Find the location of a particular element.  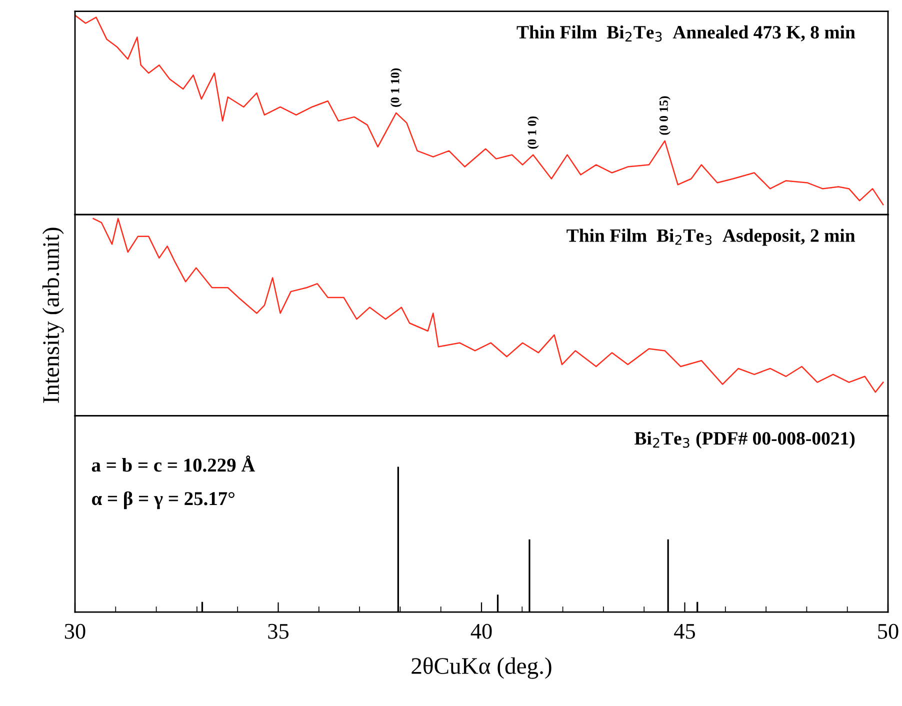

annotation: (0 0 15) is located at coordinates (664, 115).